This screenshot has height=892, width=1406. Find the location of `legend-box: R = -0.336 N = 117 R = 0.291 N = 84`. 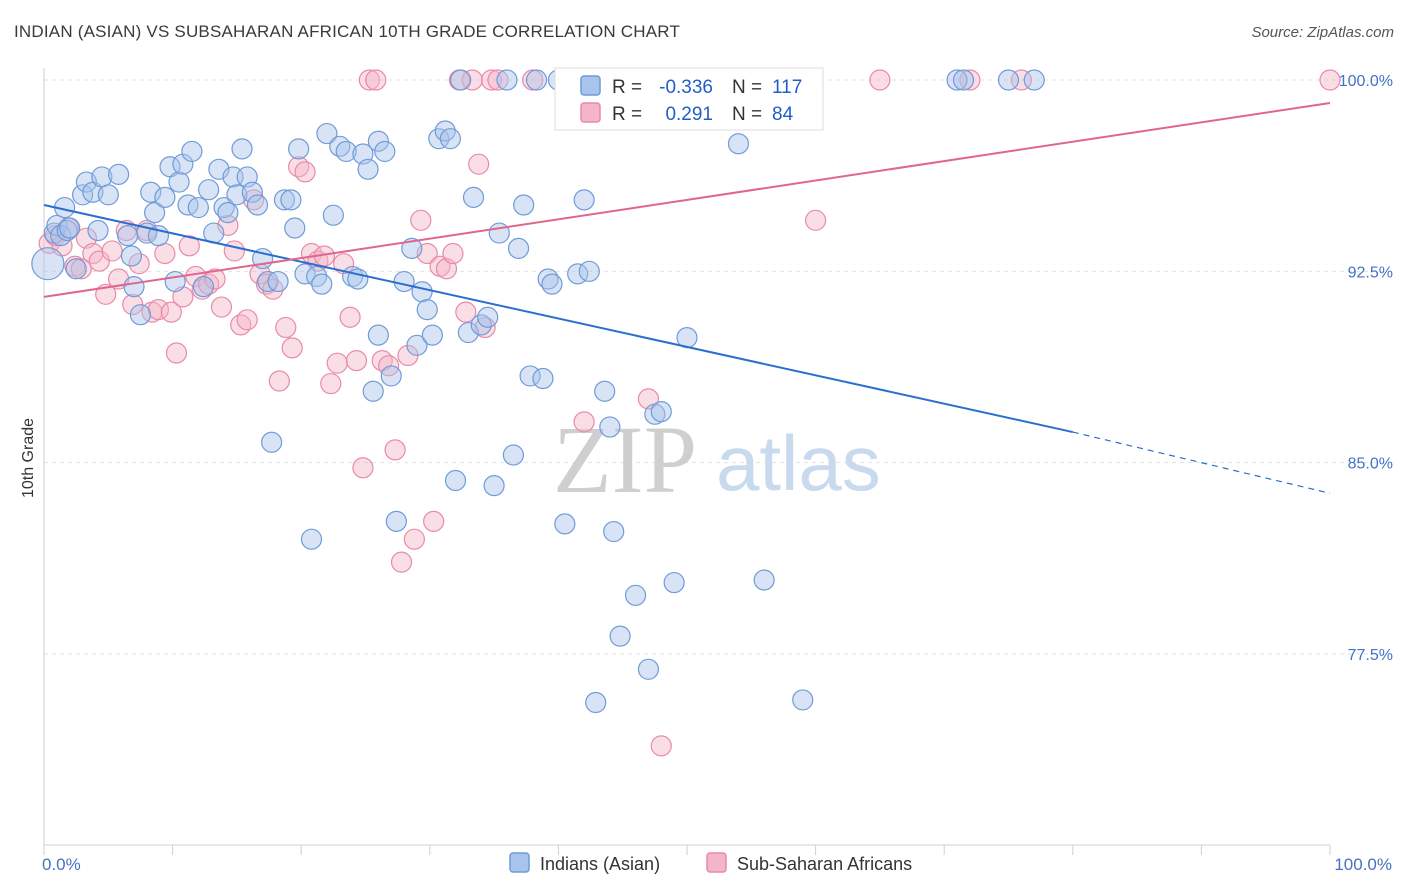

legend-box: R = -0.336 N = 117 R = 0.291 N = 84 is located at coordinates (689, 99).